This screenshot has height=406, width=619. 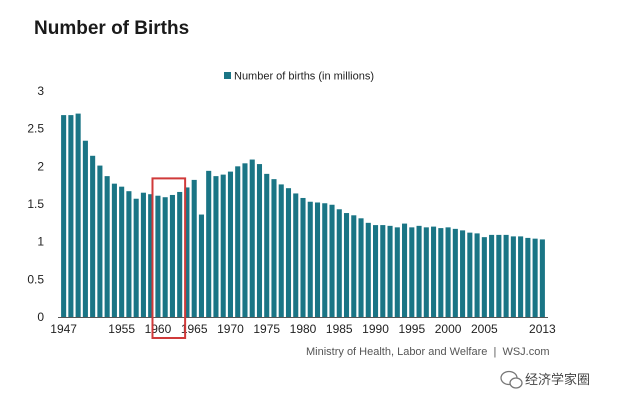 I want to click on chart-title: Number of Births, so click(x=111, y=28).